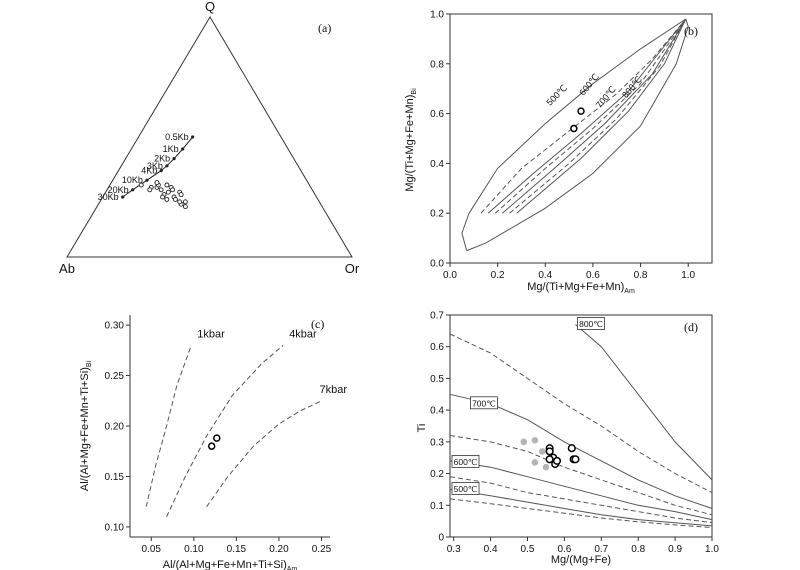  I want to click on x-tick-label: 0.6, so click(564, 549).